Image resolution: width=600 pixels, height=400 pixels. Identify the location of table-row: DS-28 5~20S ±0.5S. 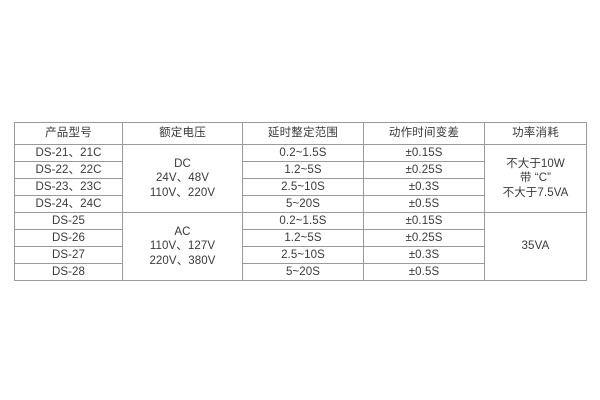
(300, 272).